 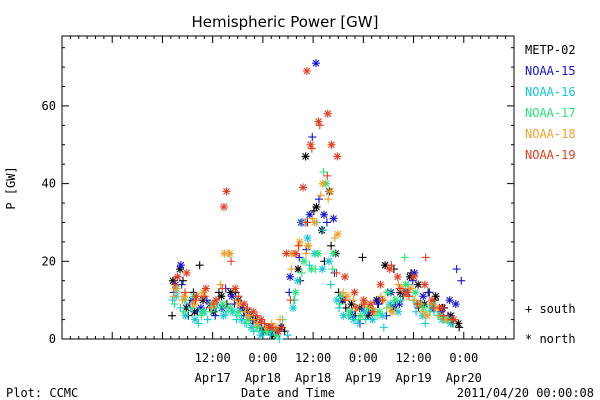 I want to click on legend-entry-noaa-16: NOAA-16, so click(x=550, y=92).